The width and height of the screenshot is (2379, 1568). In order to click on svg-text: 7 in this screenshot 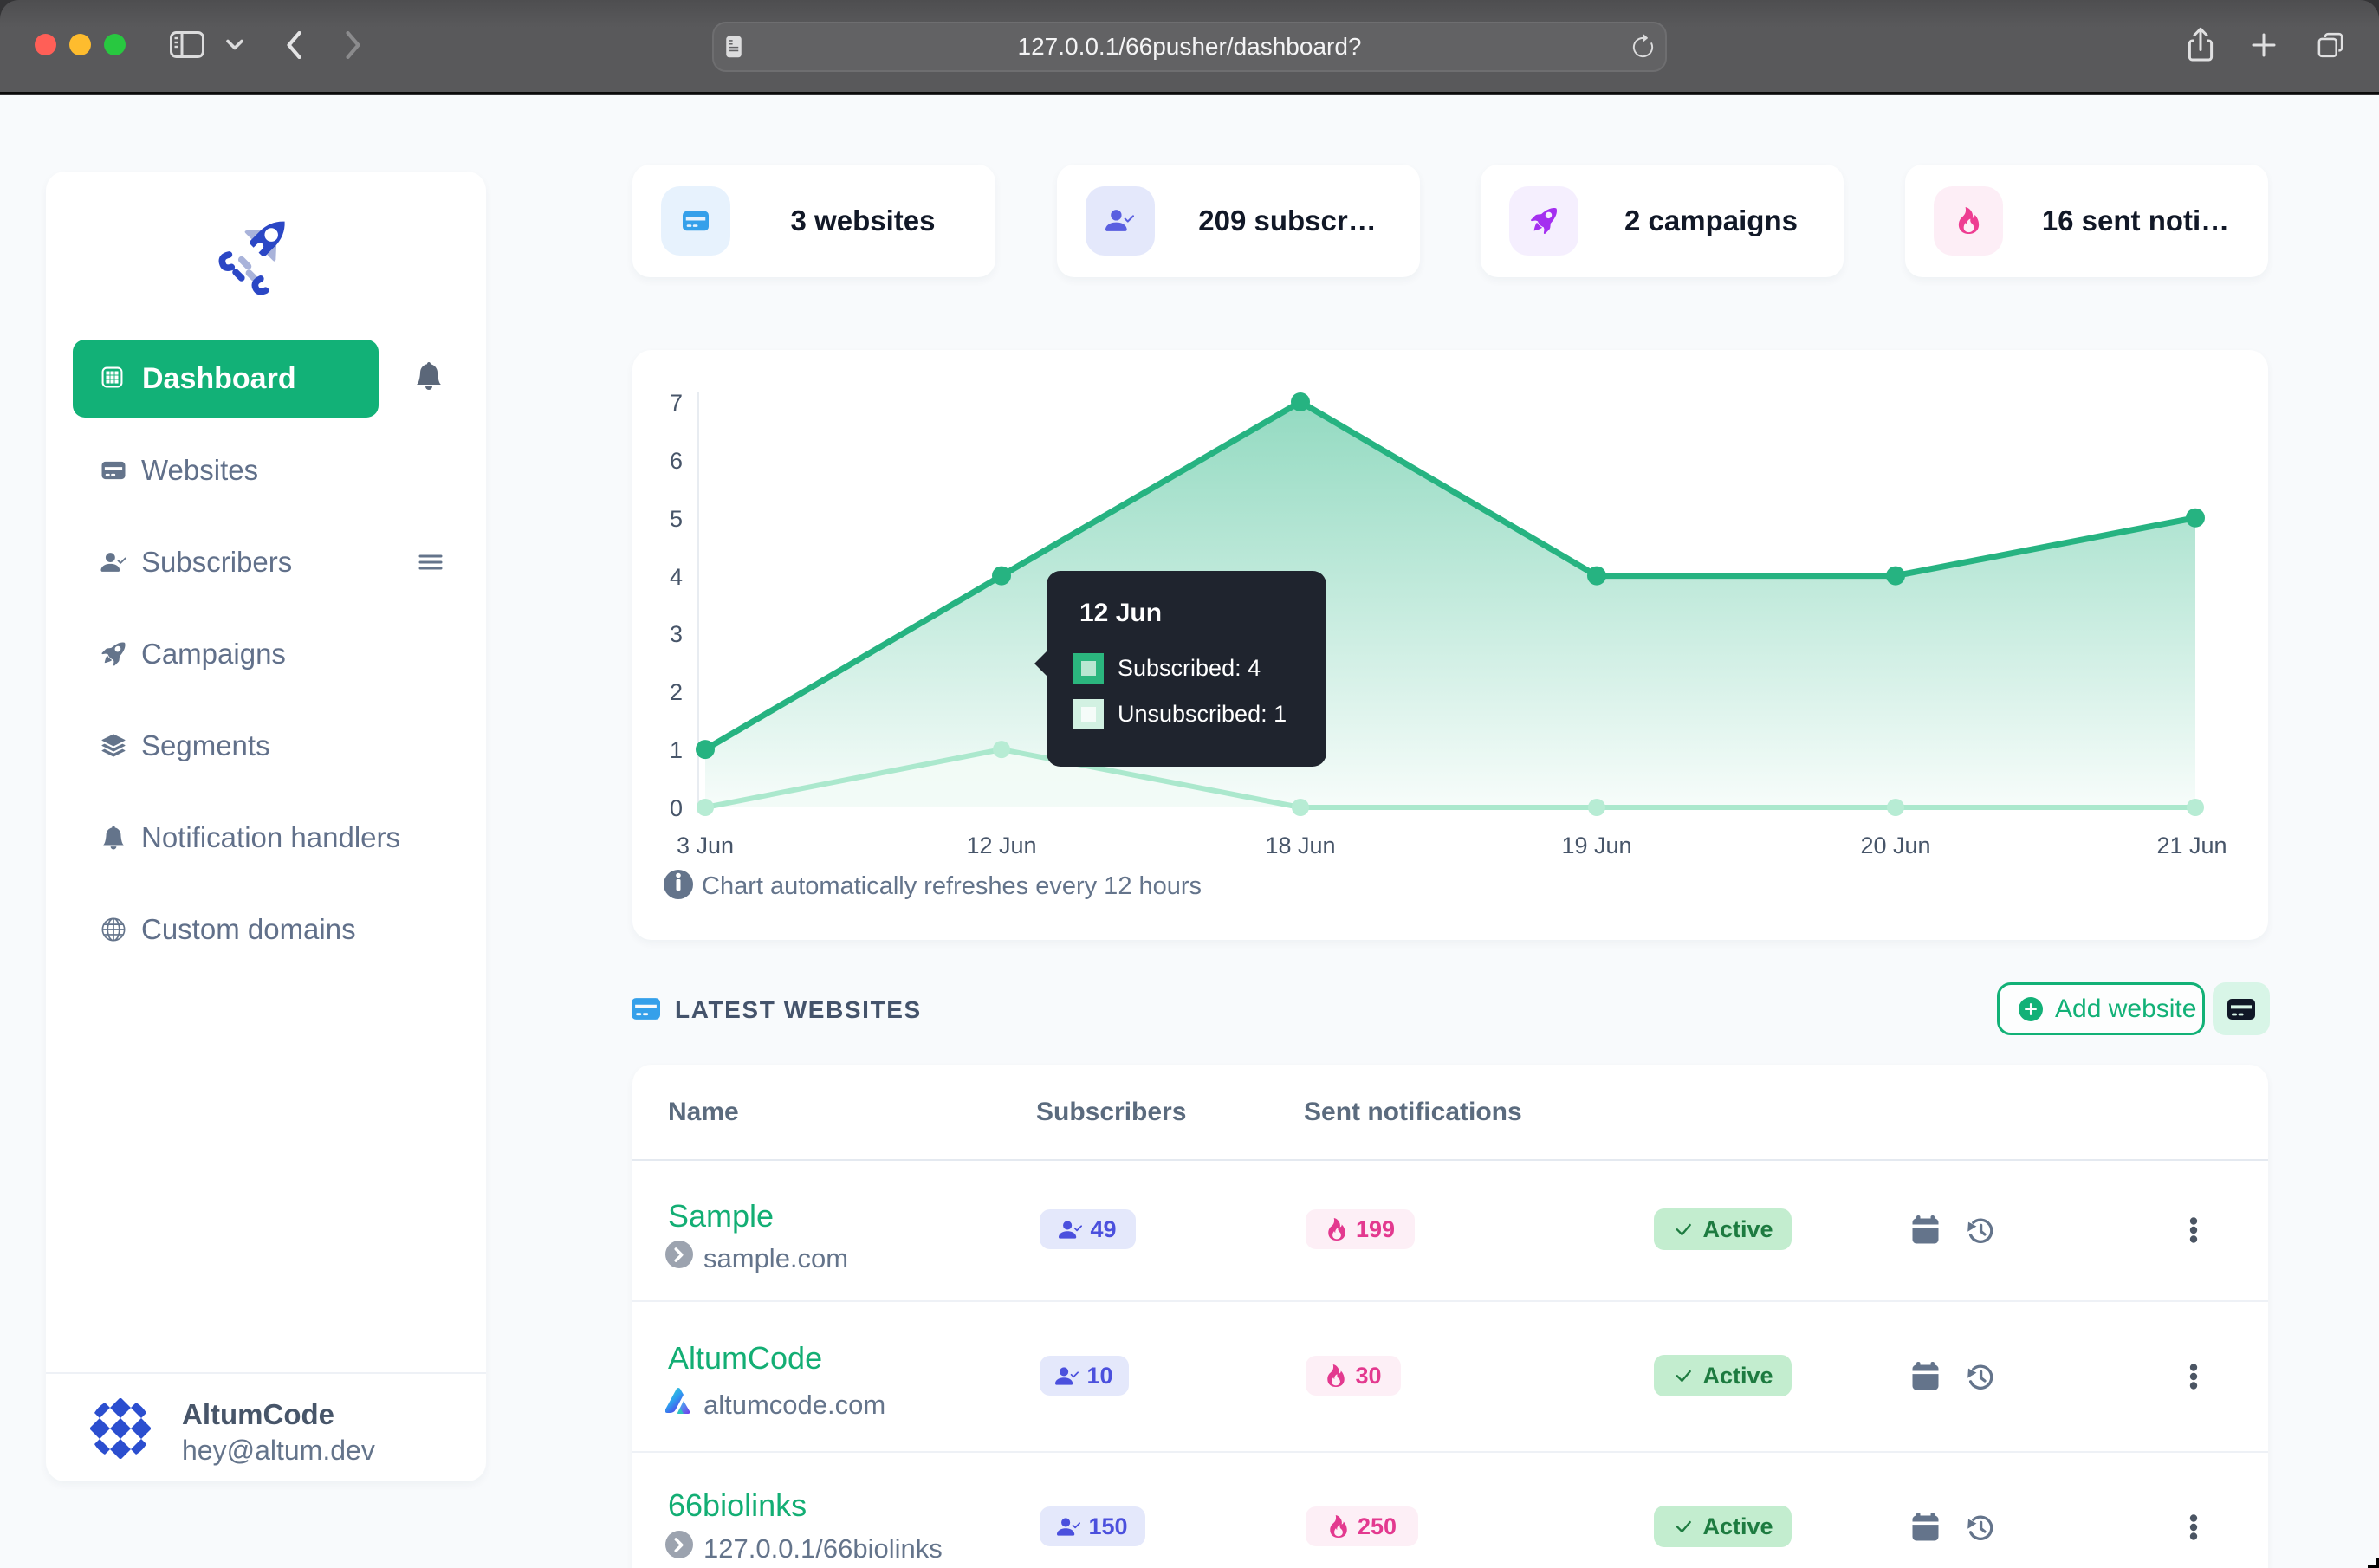, I will do `click(676, 403)`.